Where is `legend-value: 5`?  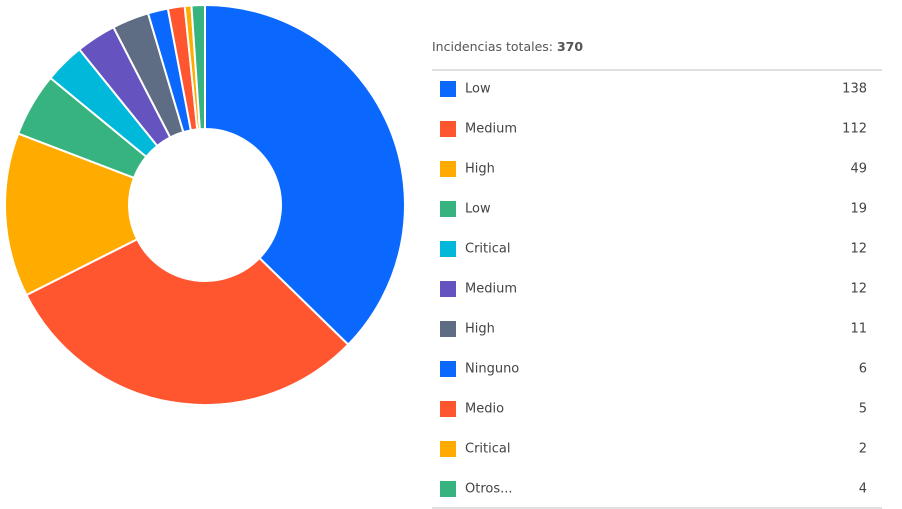 legend-value: 5 is located at coordinates (863, 409).